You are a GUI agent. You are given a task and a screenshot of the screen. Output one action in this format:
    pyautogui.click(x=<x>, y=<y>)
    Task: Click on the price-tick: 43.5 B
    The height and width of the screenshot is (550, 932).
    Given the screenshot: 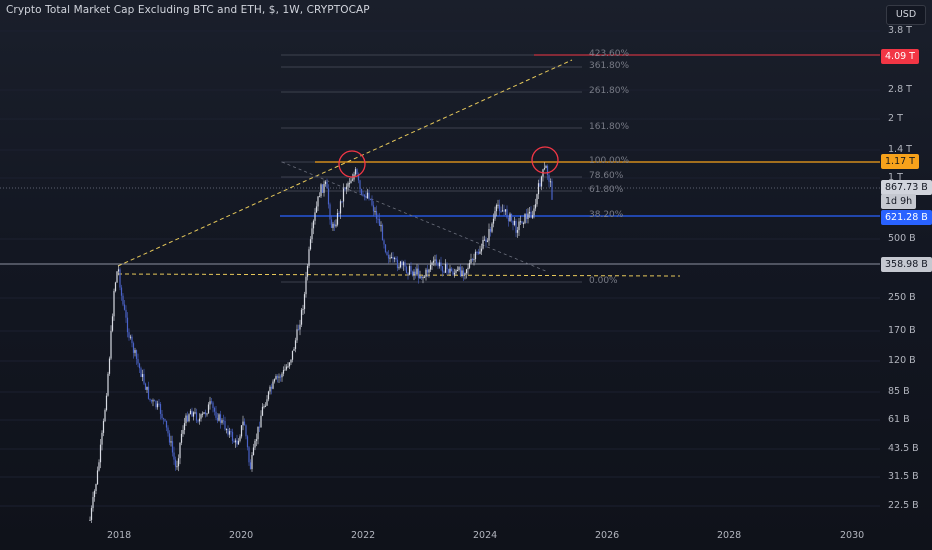 What is the action you would take?
    pyautogui.click(x=903, y=448)
    